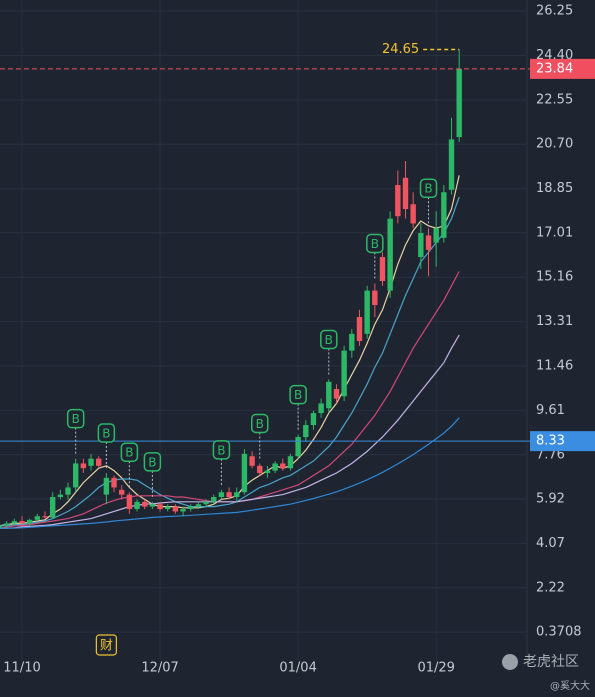 This screenshot has height=697, width=595. I want to click on y-tick-label: 0.3708, so click(559, 632).